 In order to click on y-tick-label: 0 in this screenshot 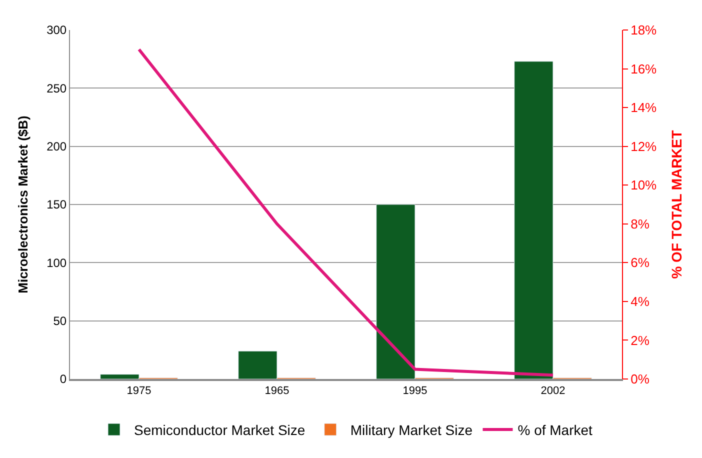, I will do `click(63, 379)`.